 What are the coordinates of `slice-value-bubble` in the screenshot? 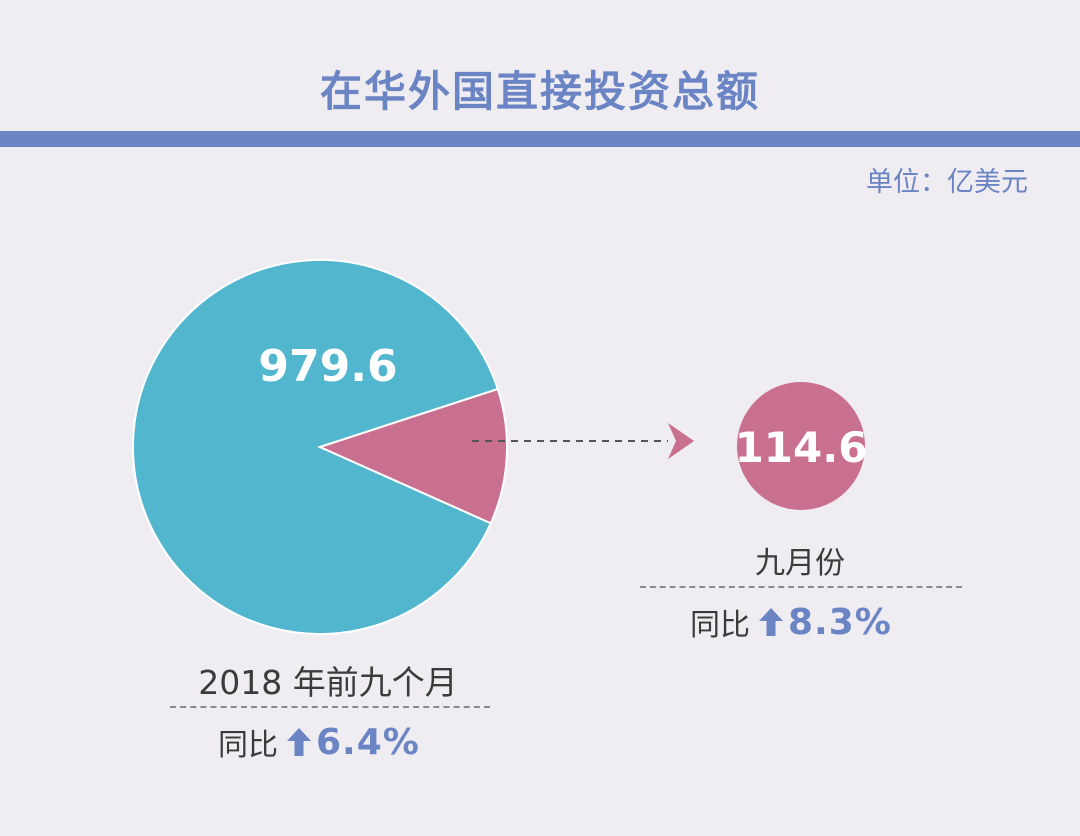 It's located at (801, 446).